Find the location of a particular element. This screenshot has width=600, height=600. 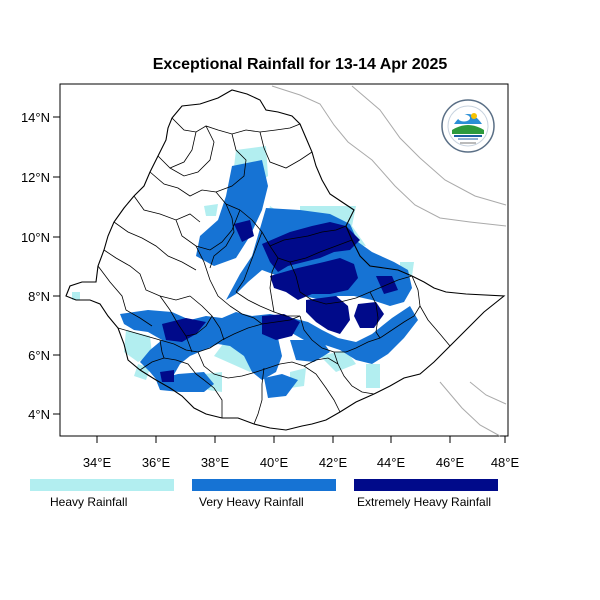

legend-swatch-very-heavy is located at coordinates (264, 485).